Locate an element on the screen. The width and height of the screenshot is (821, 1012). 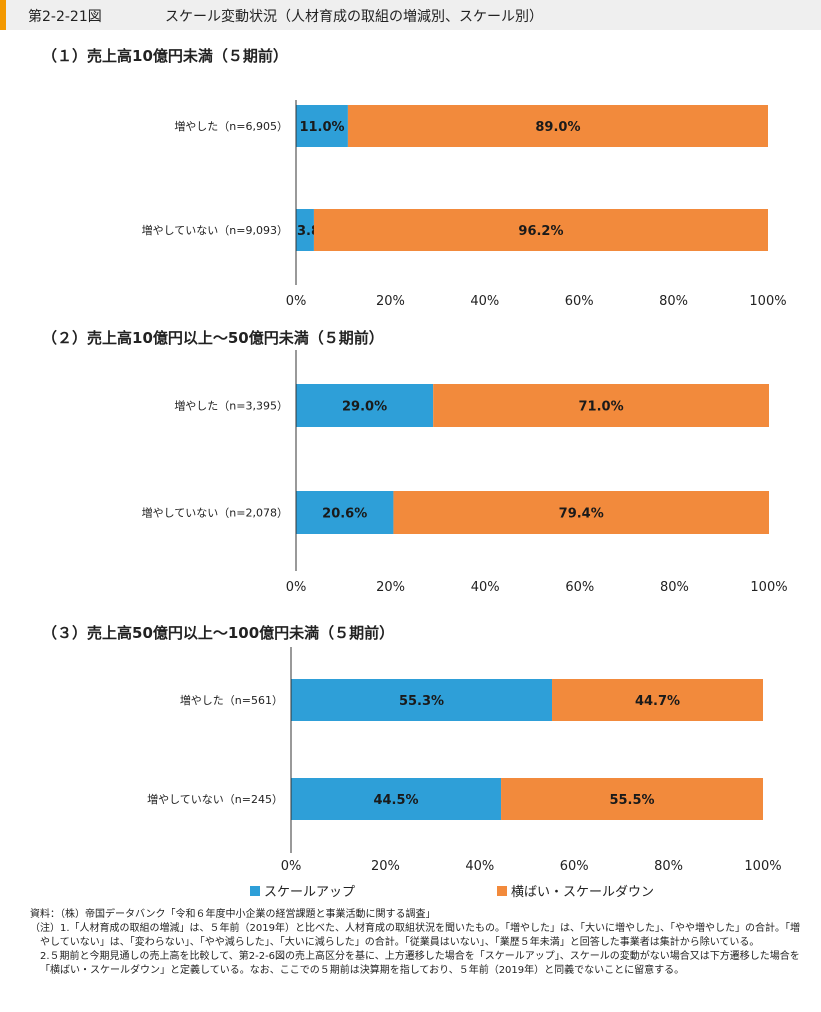
data-label: 55.5% is located at coordinates (631, 800).